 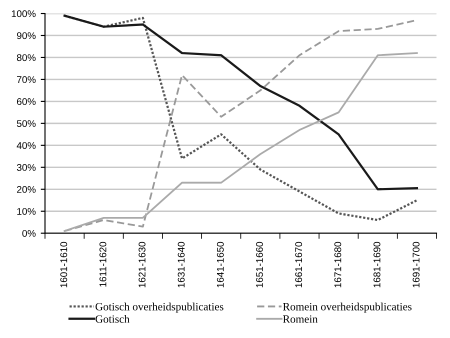 I want to click on y-tick-label: 60%, so click(x=26, y=102).